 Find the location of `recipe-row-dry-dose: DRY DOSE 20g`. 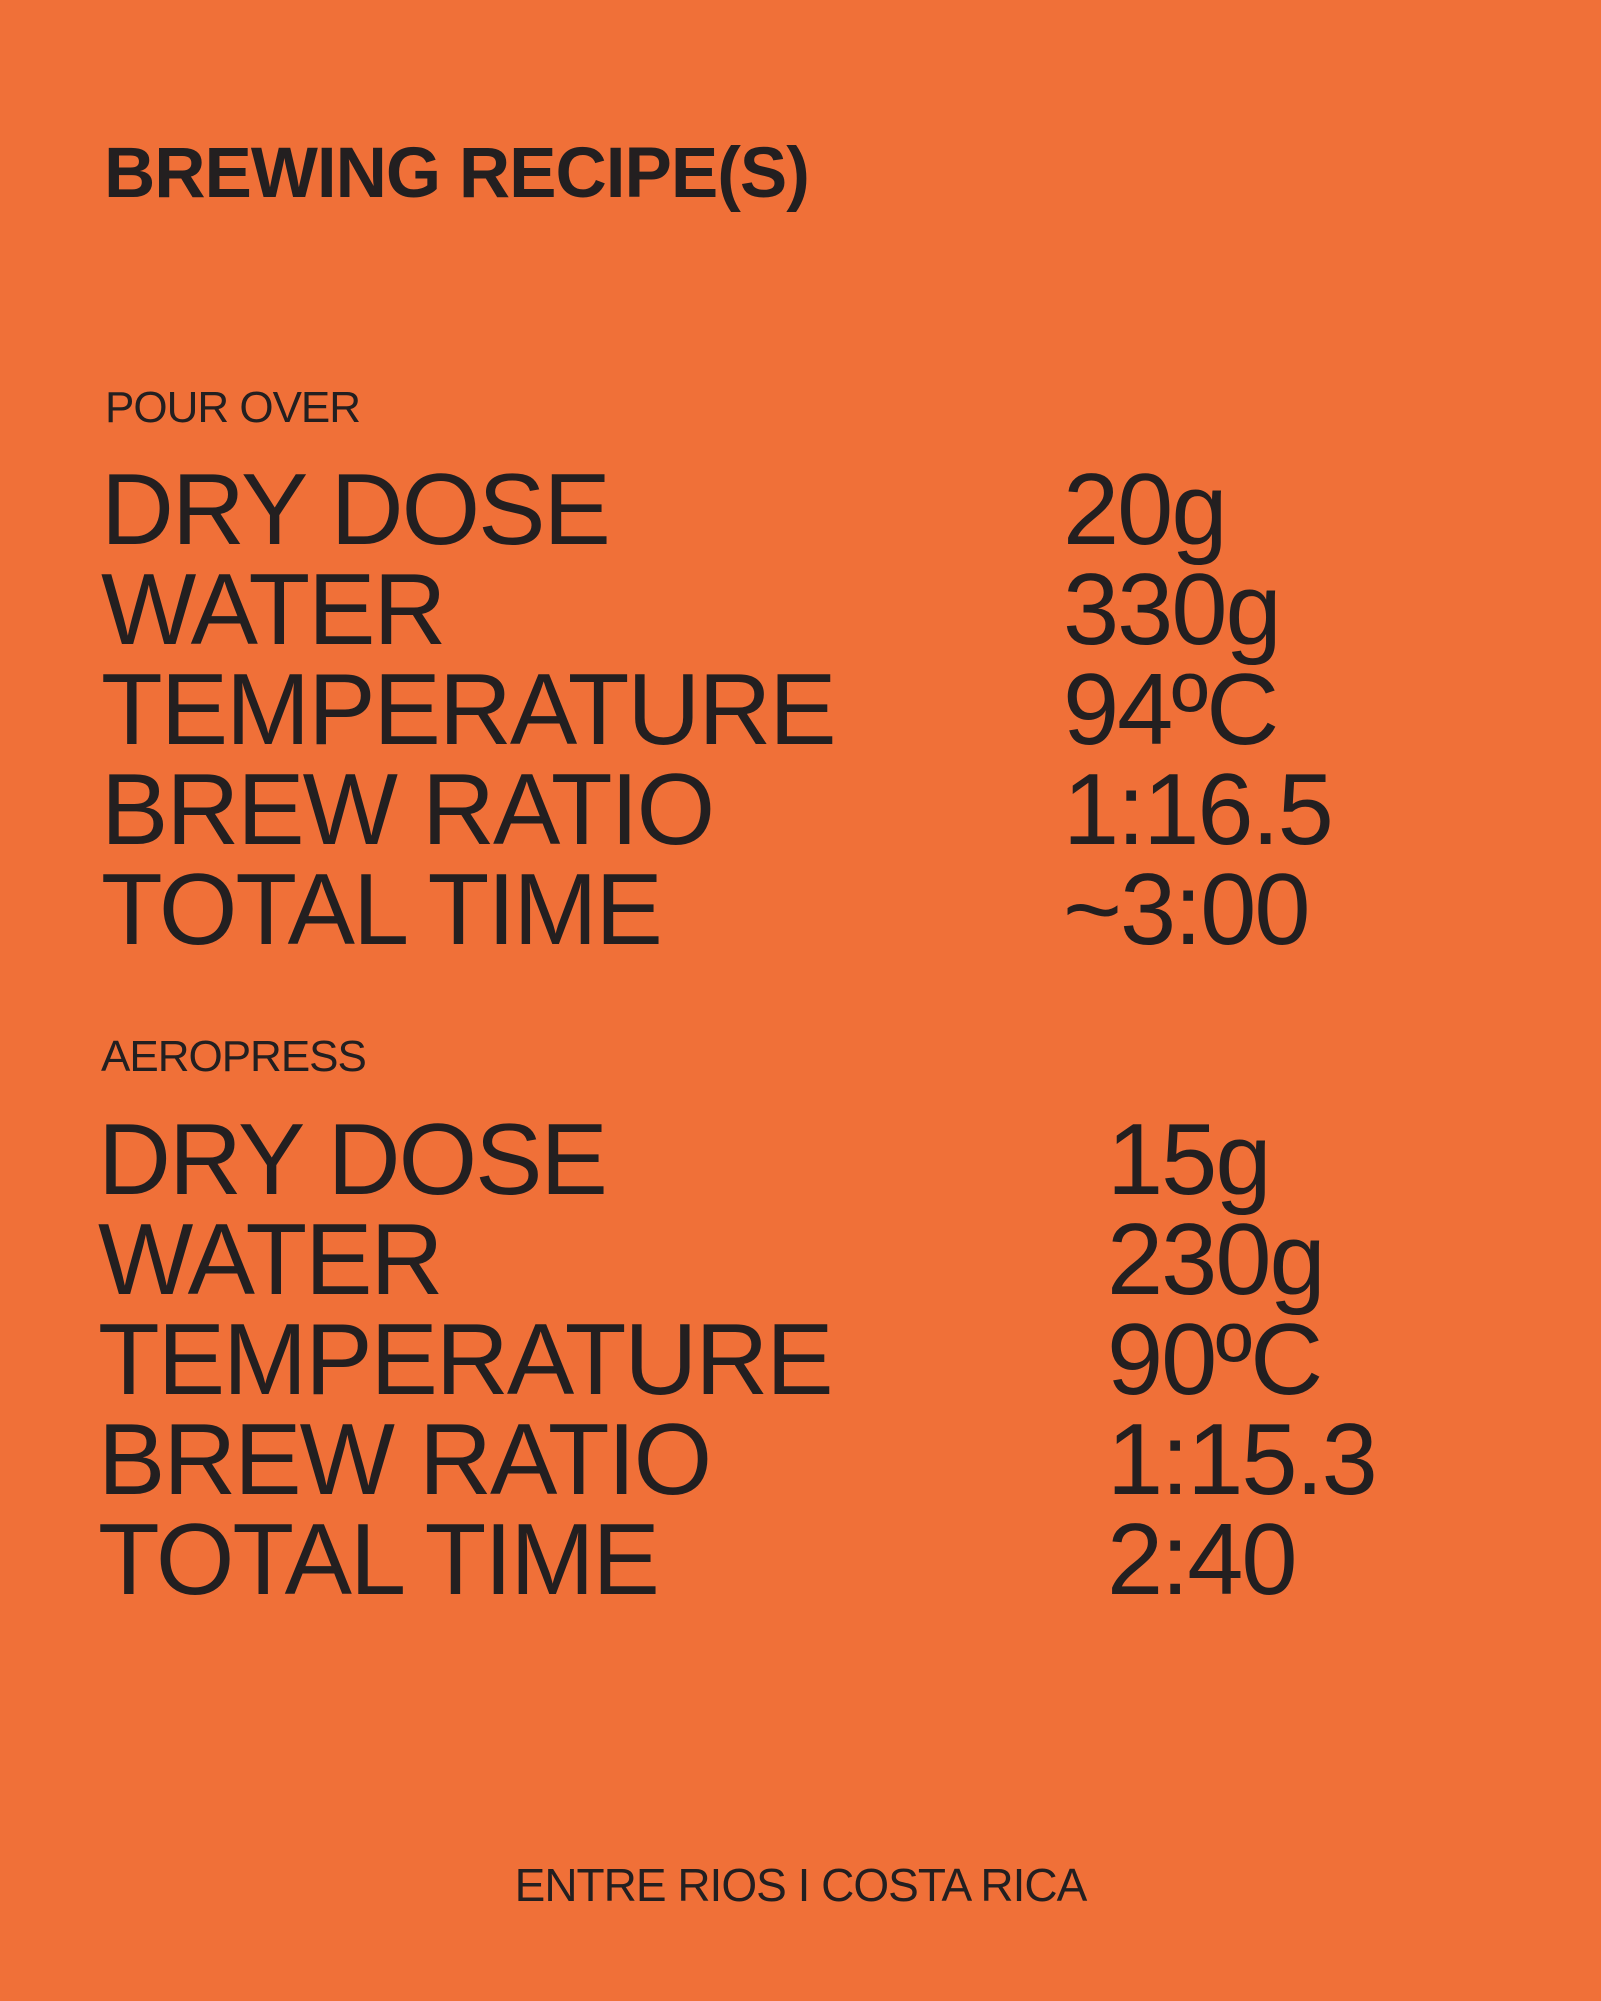

recipe-row-dry-dose: DRY DOSE 20g is located at coordinates (801, 510).